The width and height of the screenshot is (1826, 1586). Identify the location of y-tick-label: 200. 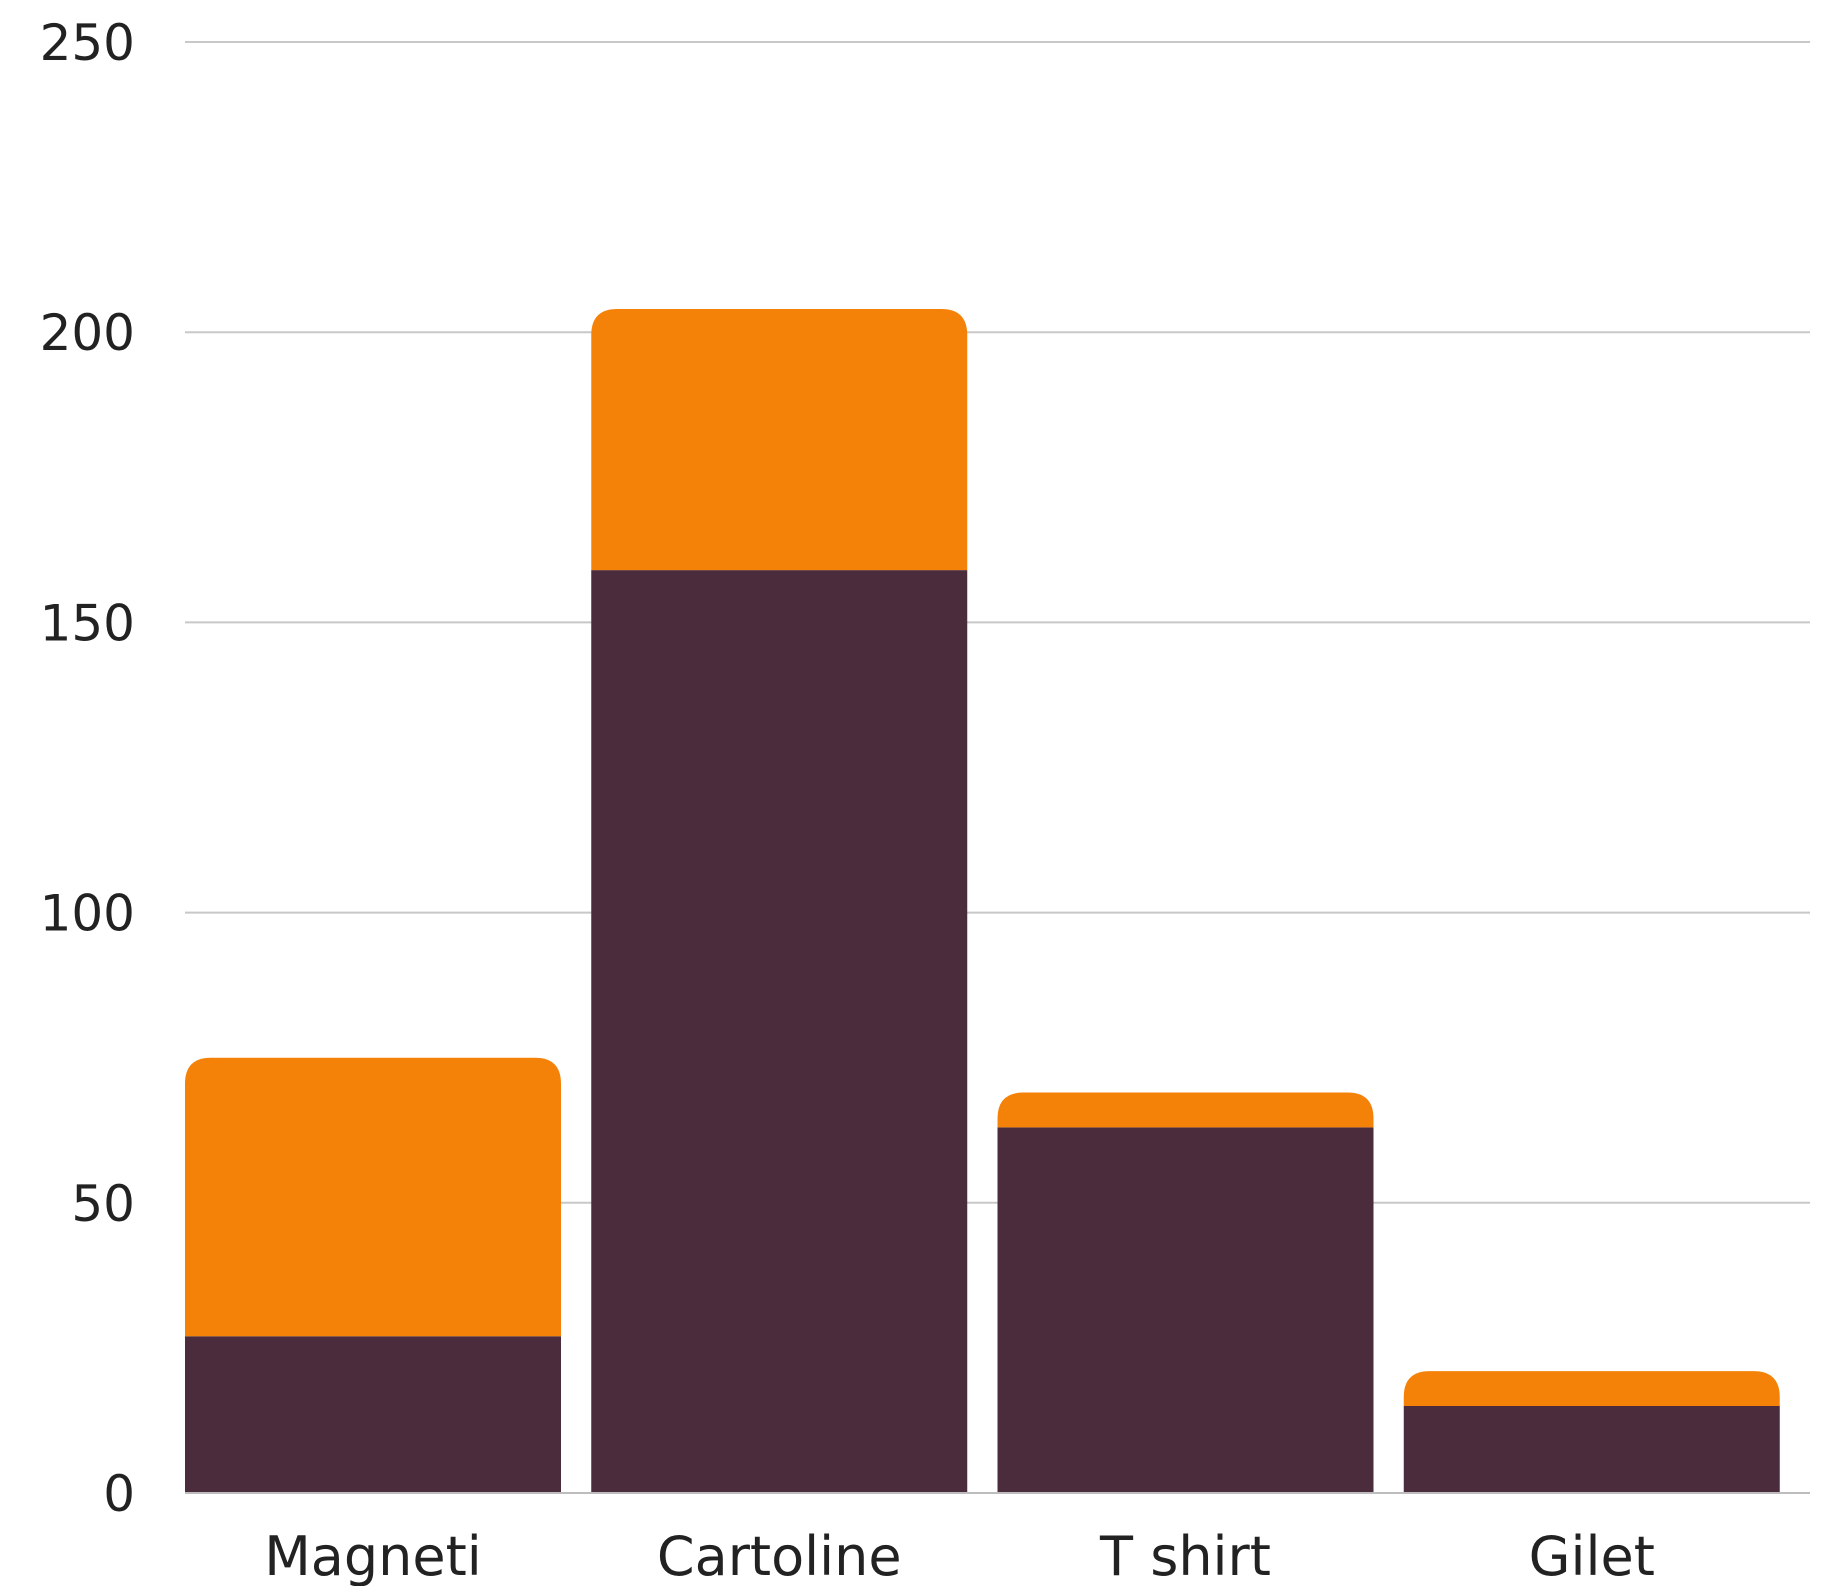
(87, 333).